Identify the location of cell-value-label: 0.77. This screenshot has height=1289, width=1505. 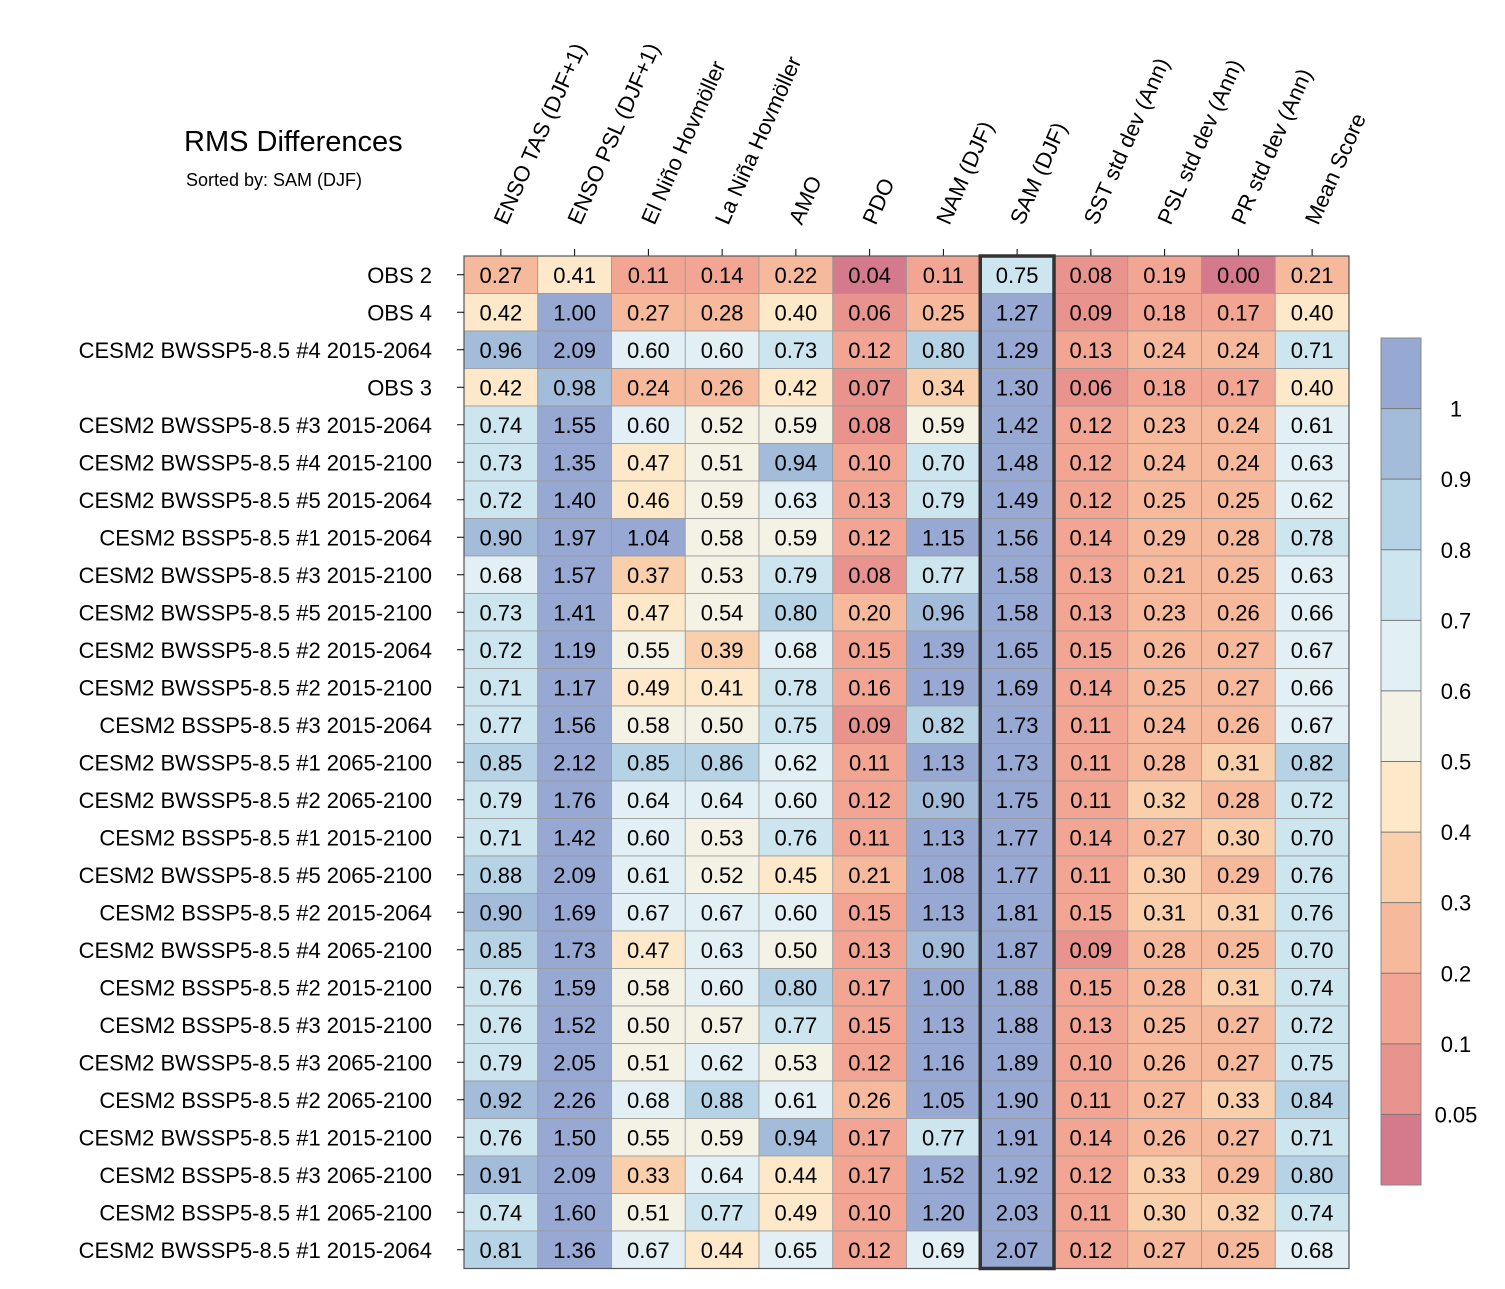
(795, 1025).